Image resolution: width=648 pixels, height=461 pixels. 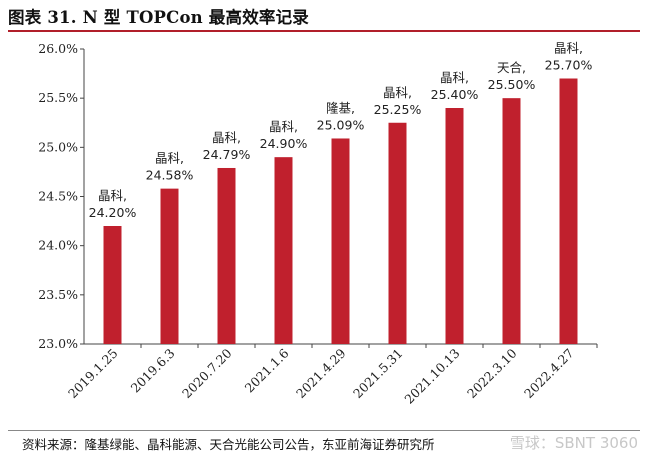 What do you see at coordinates (227, 154) in the screenshot?
I see `bar-value-label: 24.79%` at bounding box center [227, 154].